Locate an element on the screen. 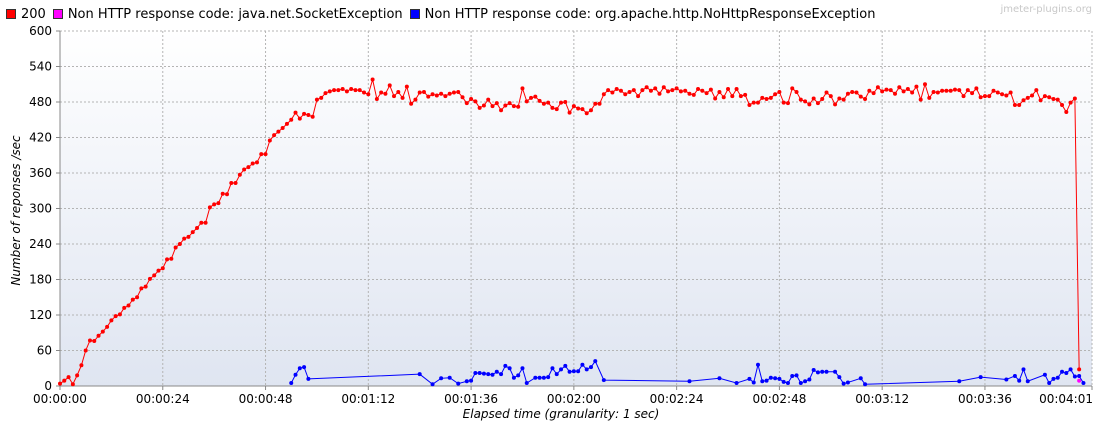  x-axis-label: Elapsed time (granularity: 1 sec) is located at coordinates (561, 414).